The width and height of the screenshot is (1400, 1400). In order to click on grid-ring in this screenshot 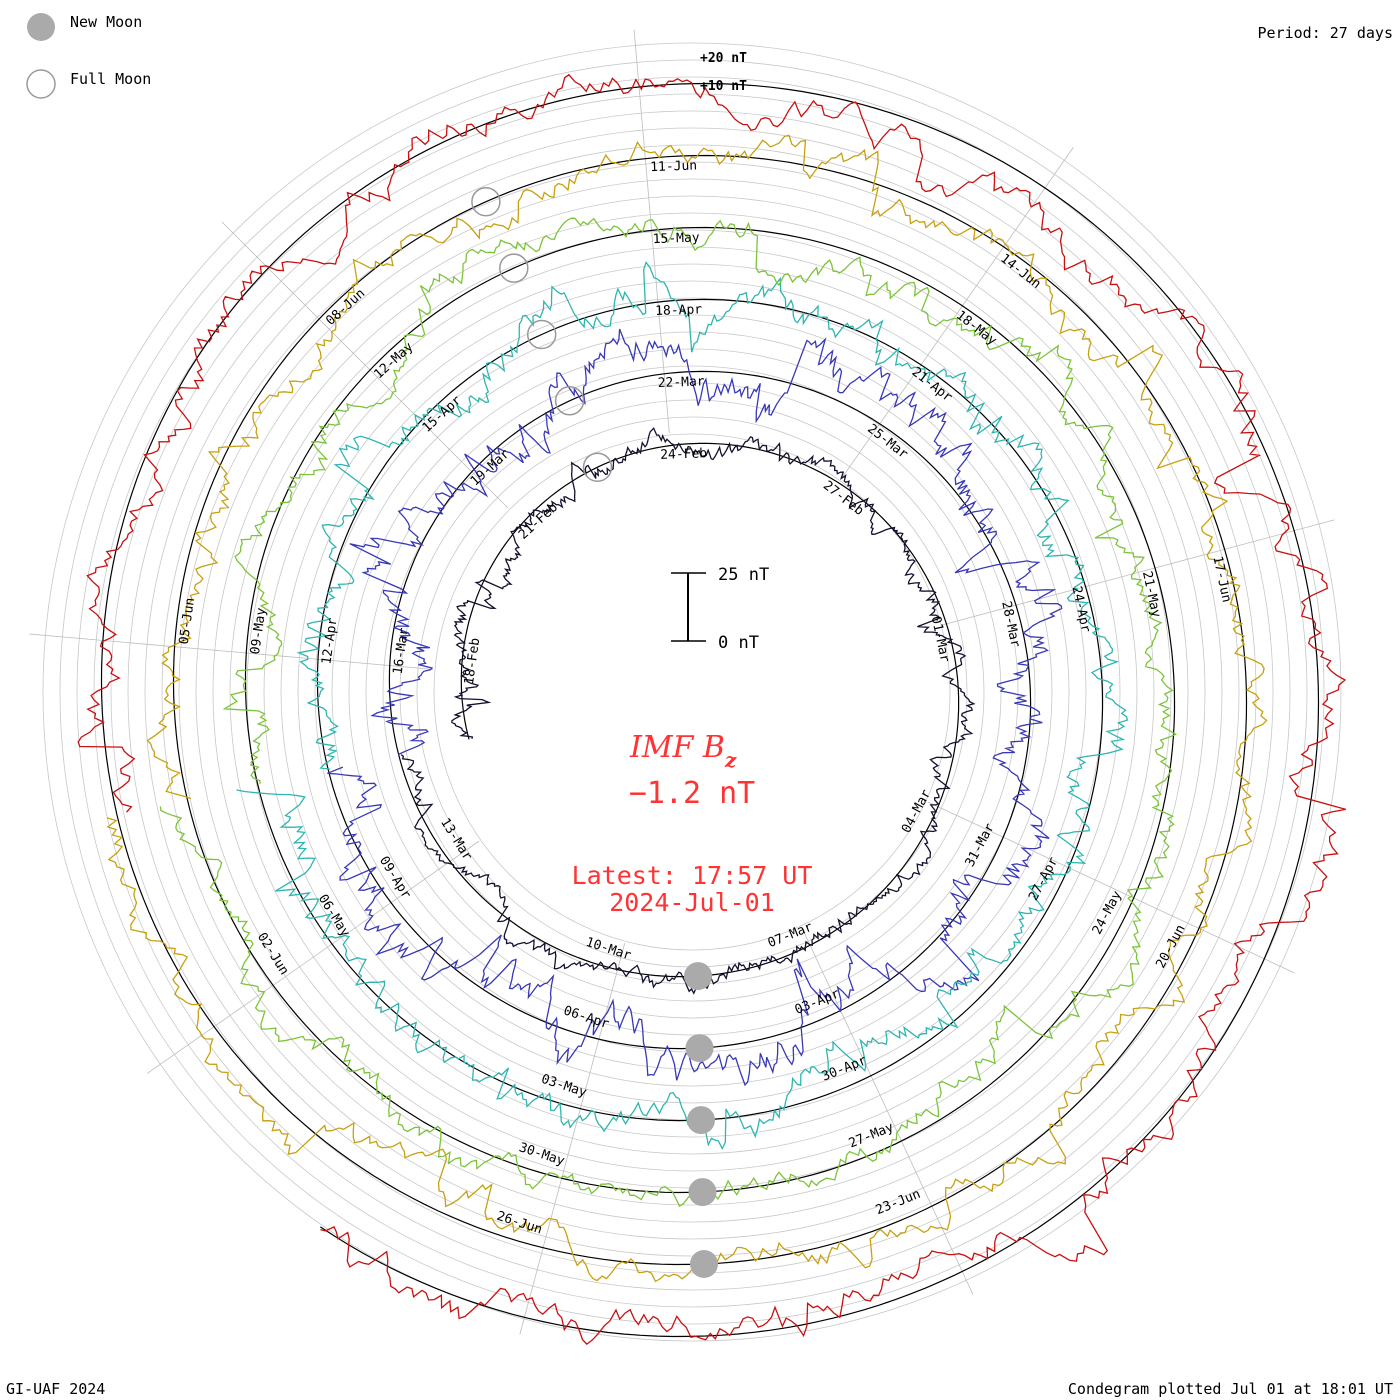, I will do `click(692, 692)`.